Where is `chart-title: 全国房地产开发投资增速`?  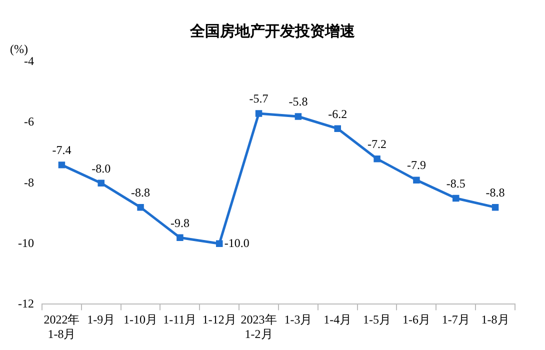 chart-title: 全国房地产开发投资增速 is located at coordinates (272, 31).